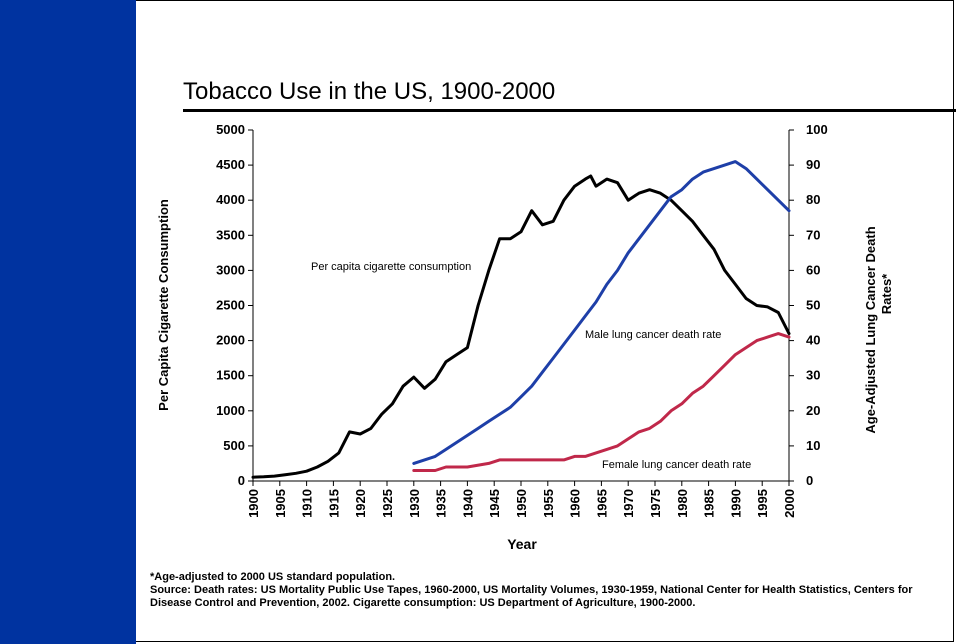 Image resolution: width=956 pixels, height=644 pixels. I want to click on y-right-tick-label: 90, so click(813, 164).